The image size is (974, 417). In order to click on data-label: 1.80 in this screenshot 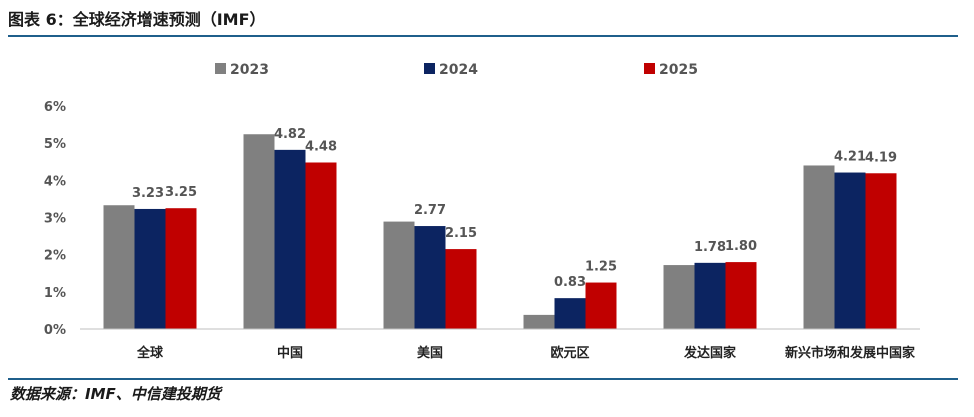, I will do `click(741, 246)`.